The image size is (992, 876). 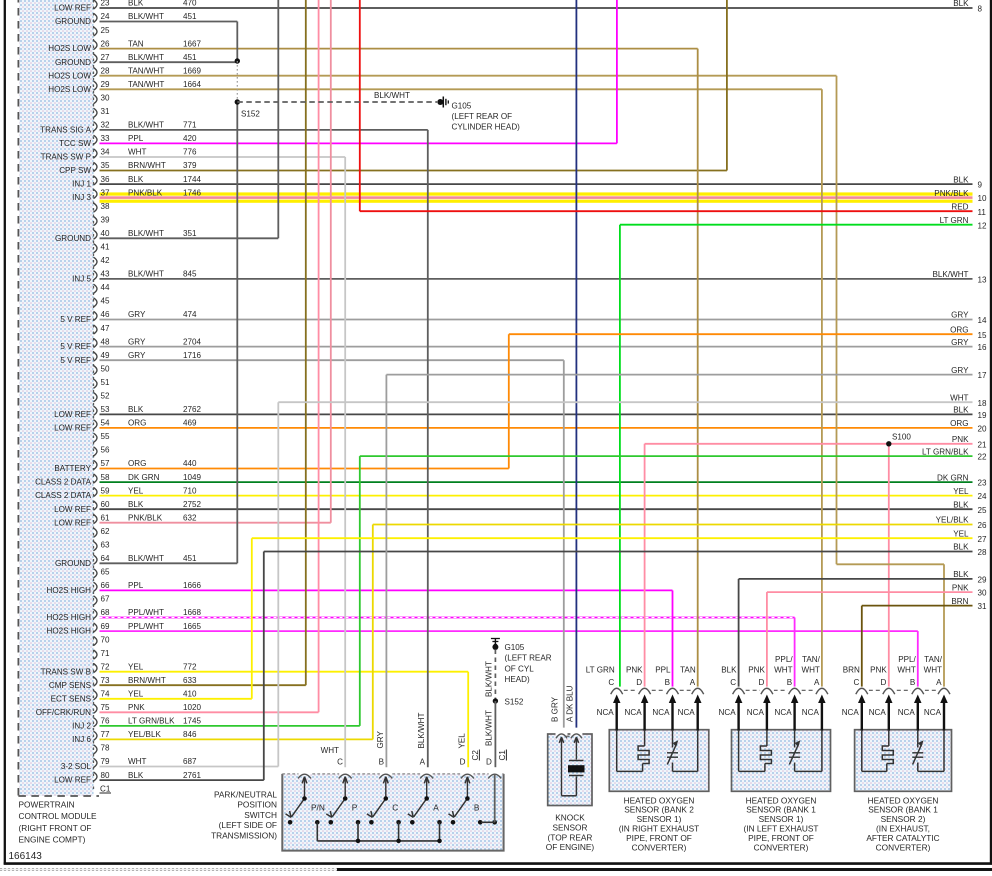 I want to click on svg-text: (LEFT REAR, so click(x=528, y=658).